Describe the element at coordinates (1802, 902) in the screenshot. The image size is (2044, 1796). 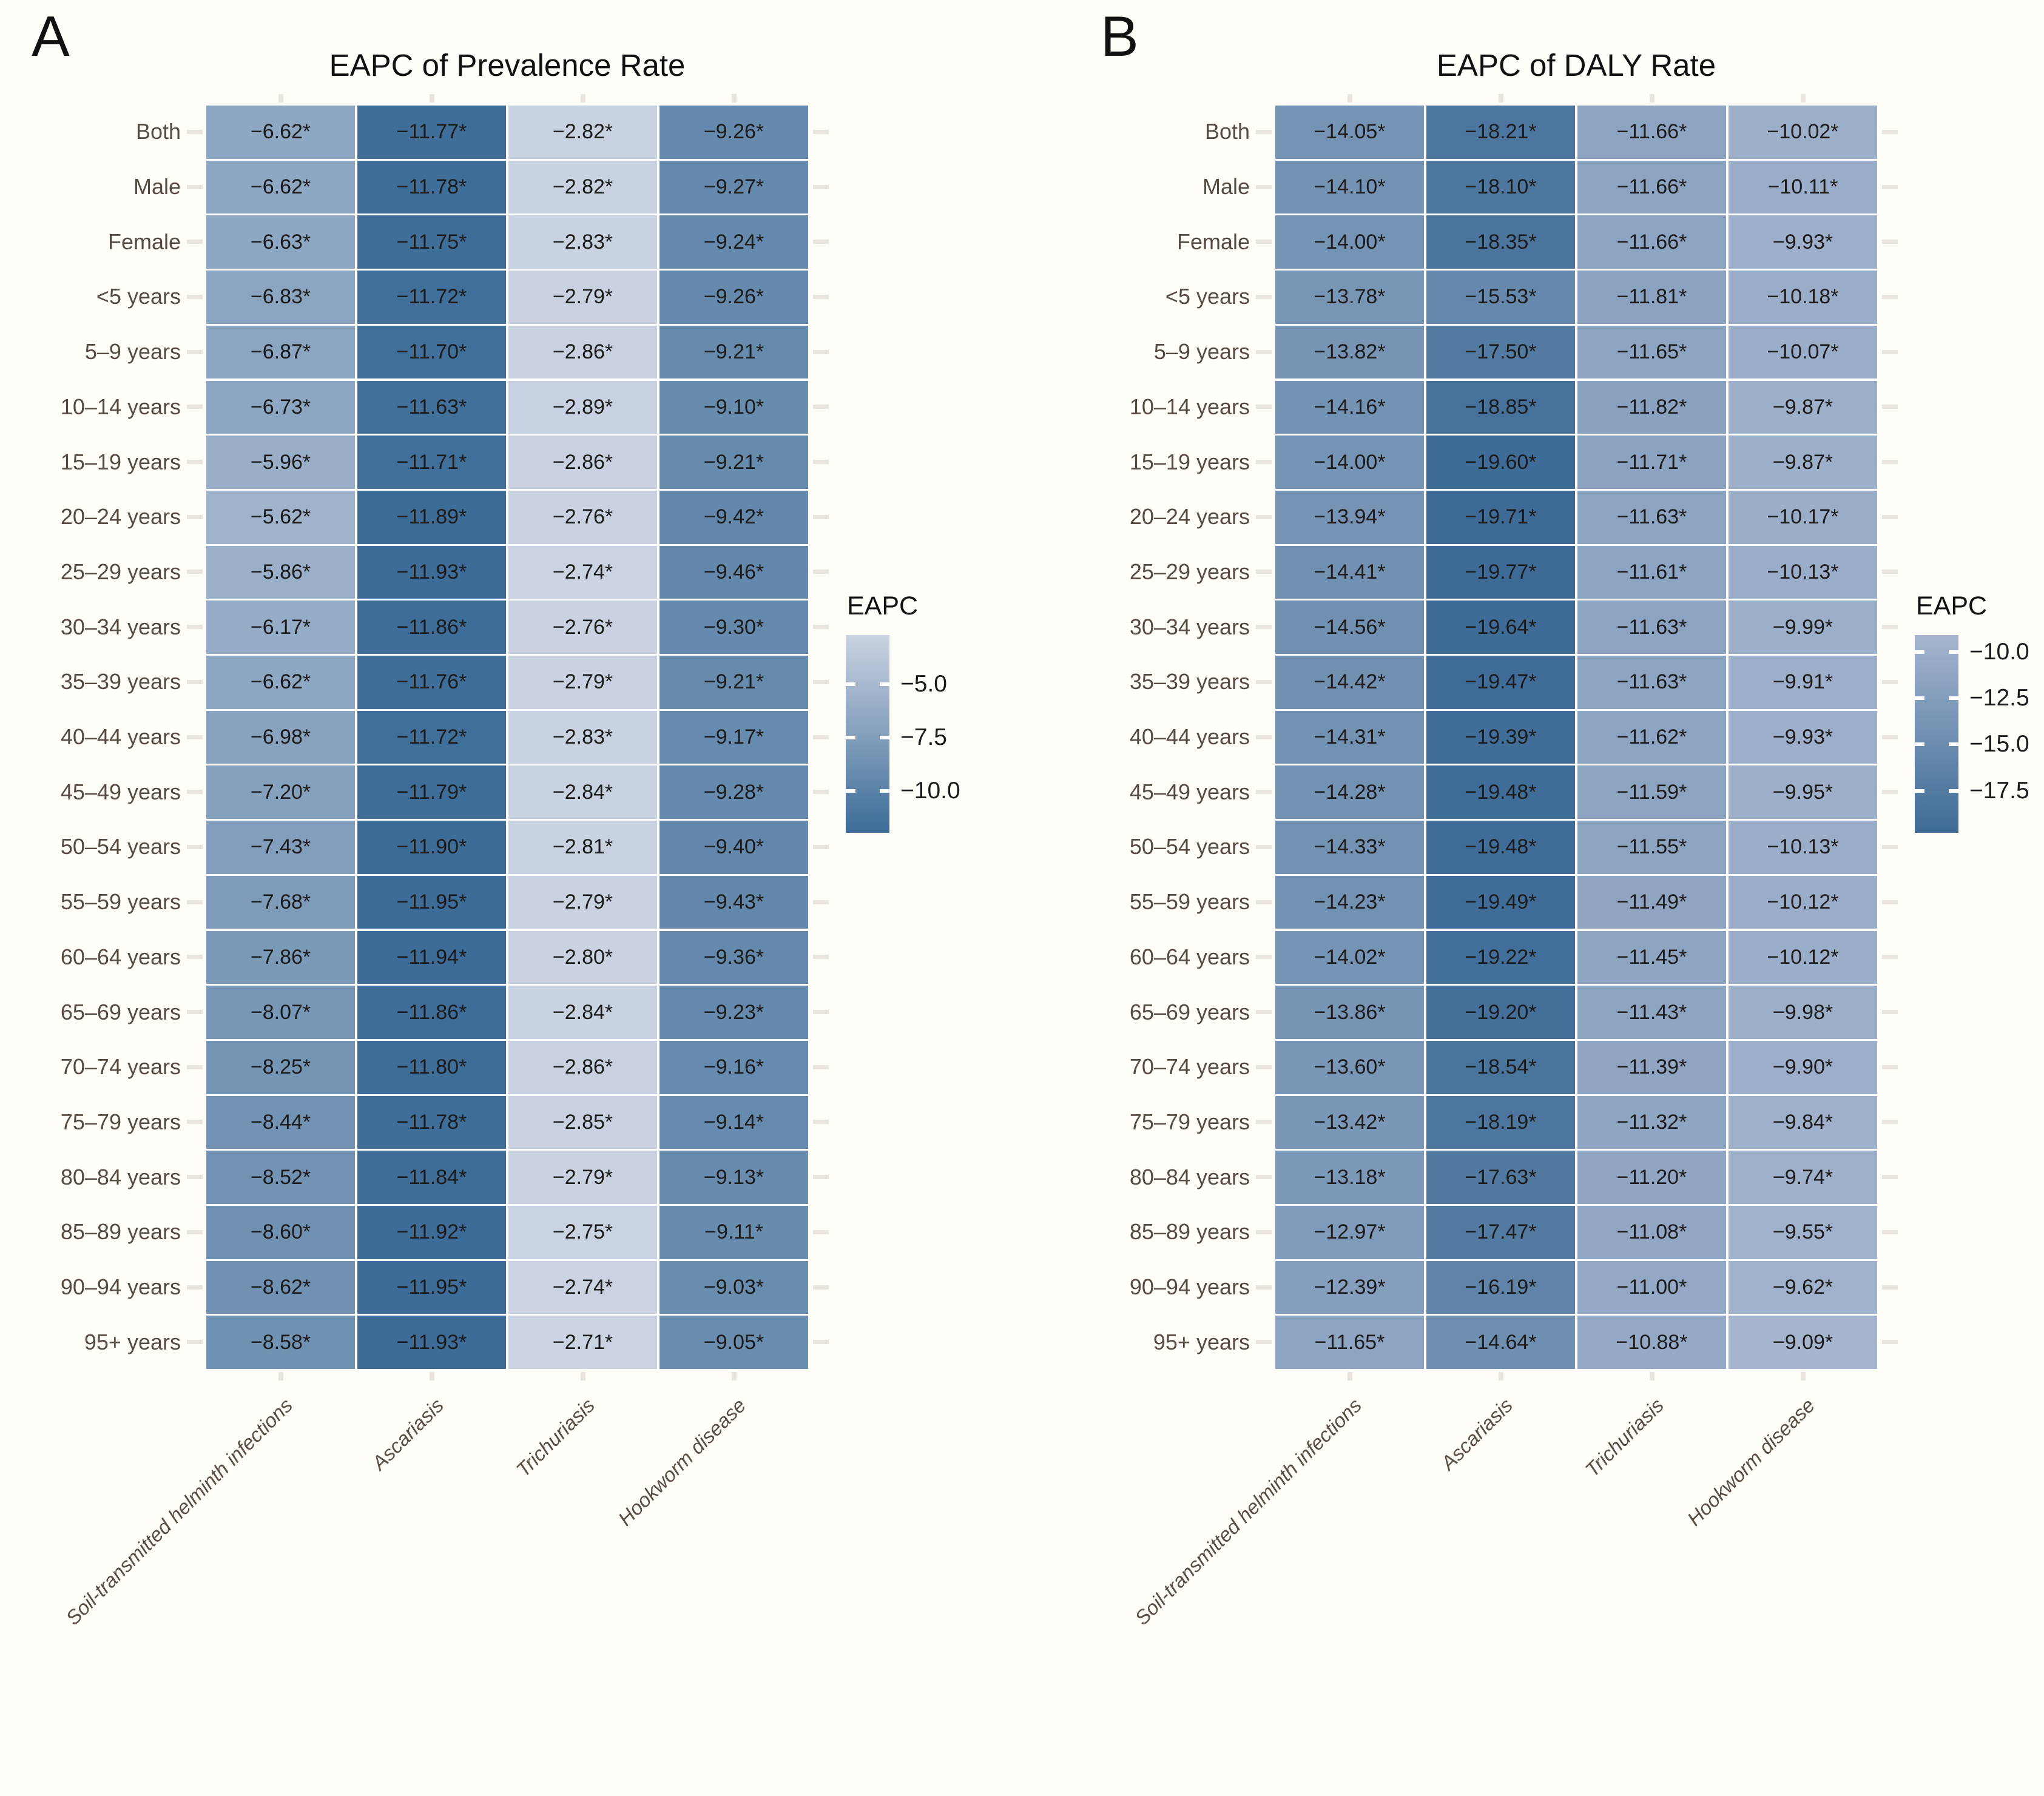
I see `heatmap-cell: −10.12*` at that location.